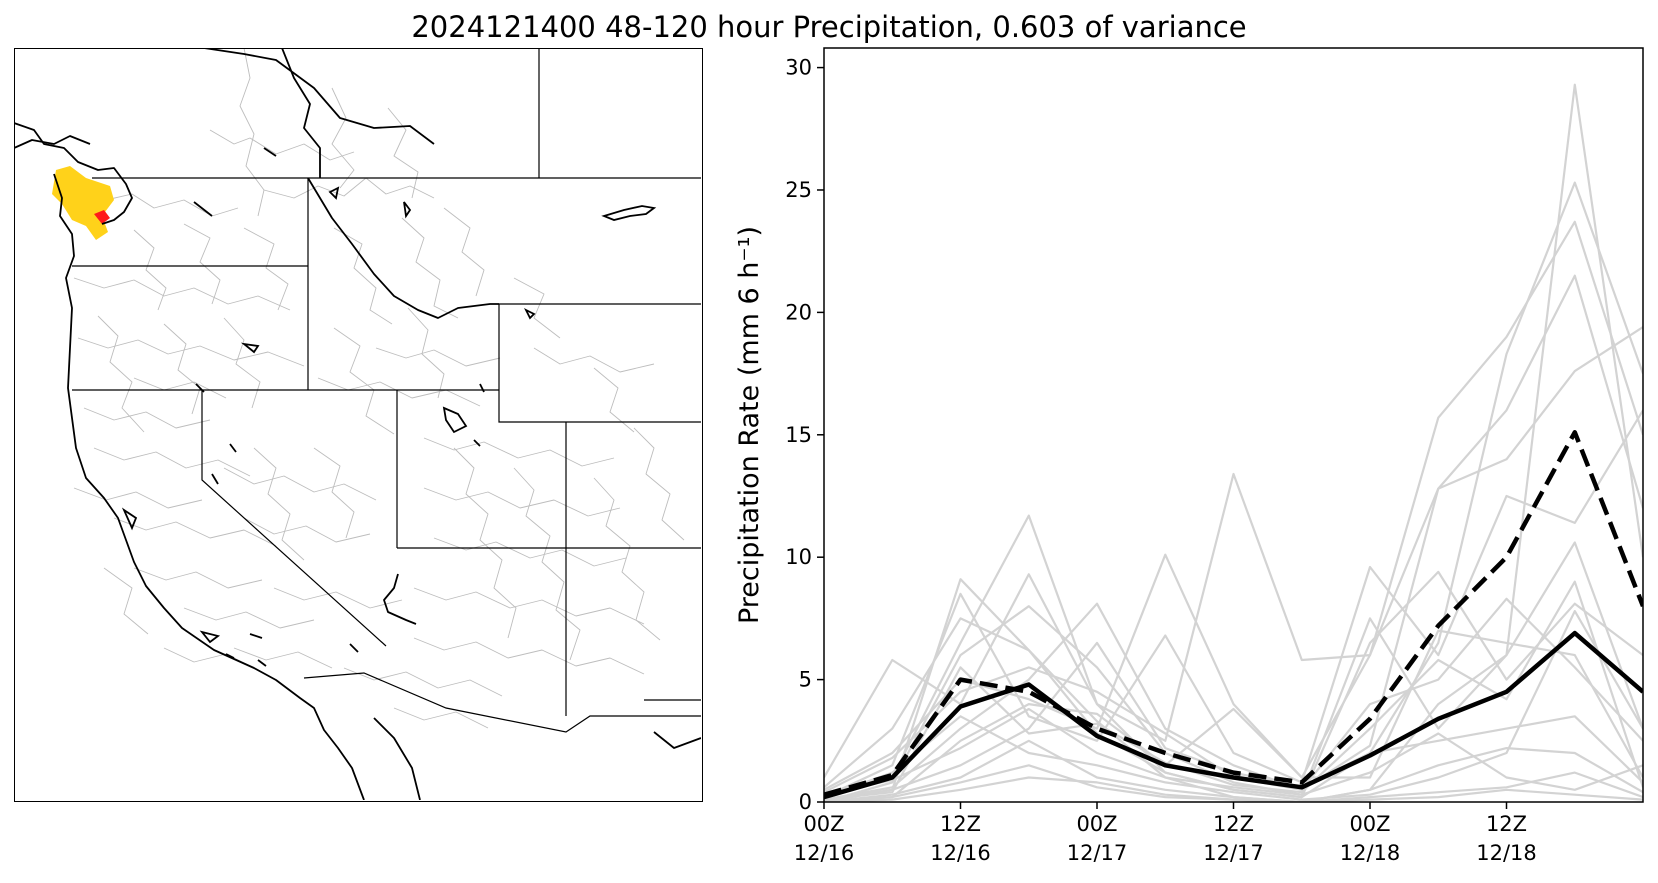 The image size is (1658, 883). Describe the element at coordinates (749, 425) in the screenshot. I see `y-axis-label: Precipitation Rate (mm 6 h⁻¹)` at that location.